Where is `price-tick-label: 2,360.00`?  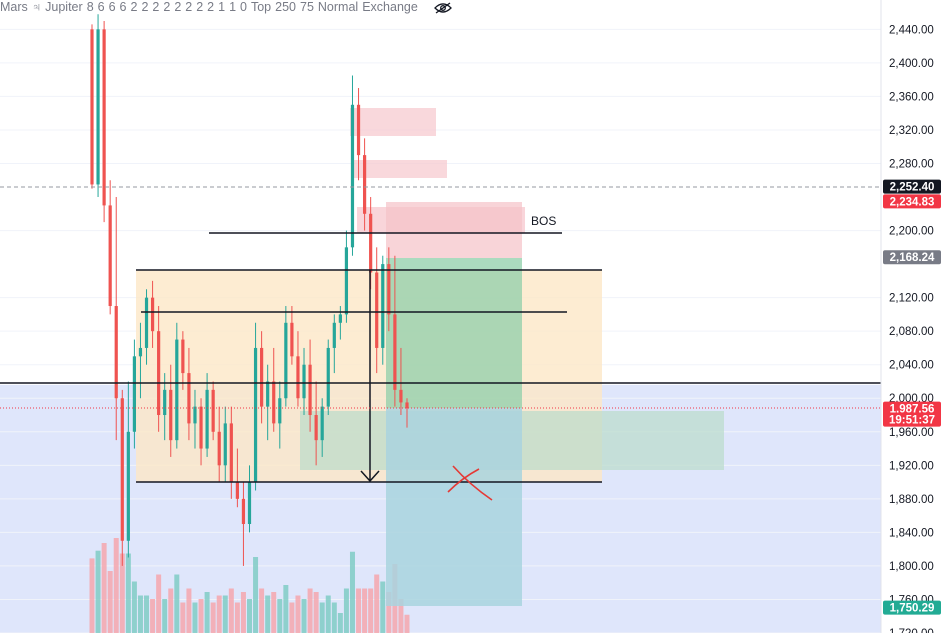
price-tick-label: 2,360.00 is located at coordinates (911, 97).